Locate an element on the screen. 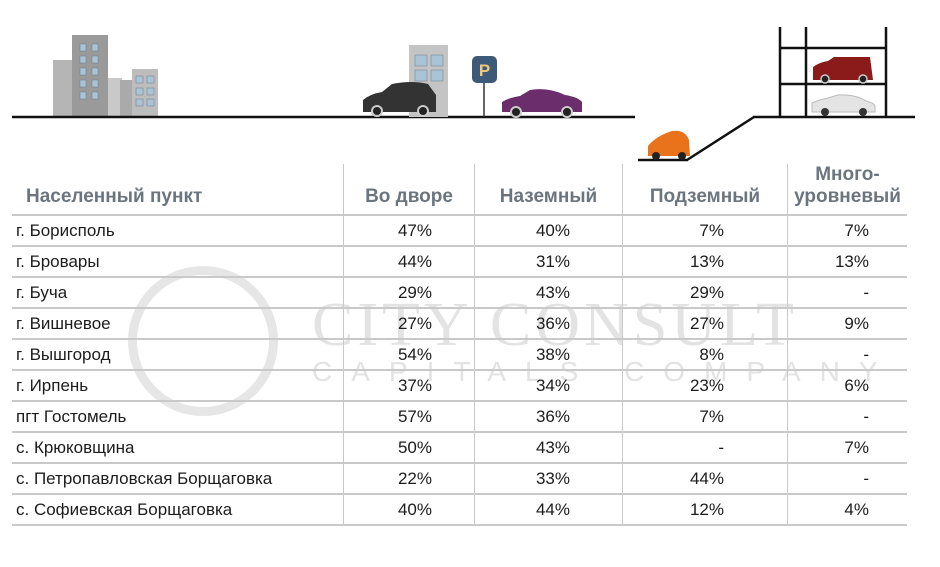 The height and width of the screenshot is (567, 940). settlement-cell: с. Софиевская Борщаговка is located at coordinates (178, 510).